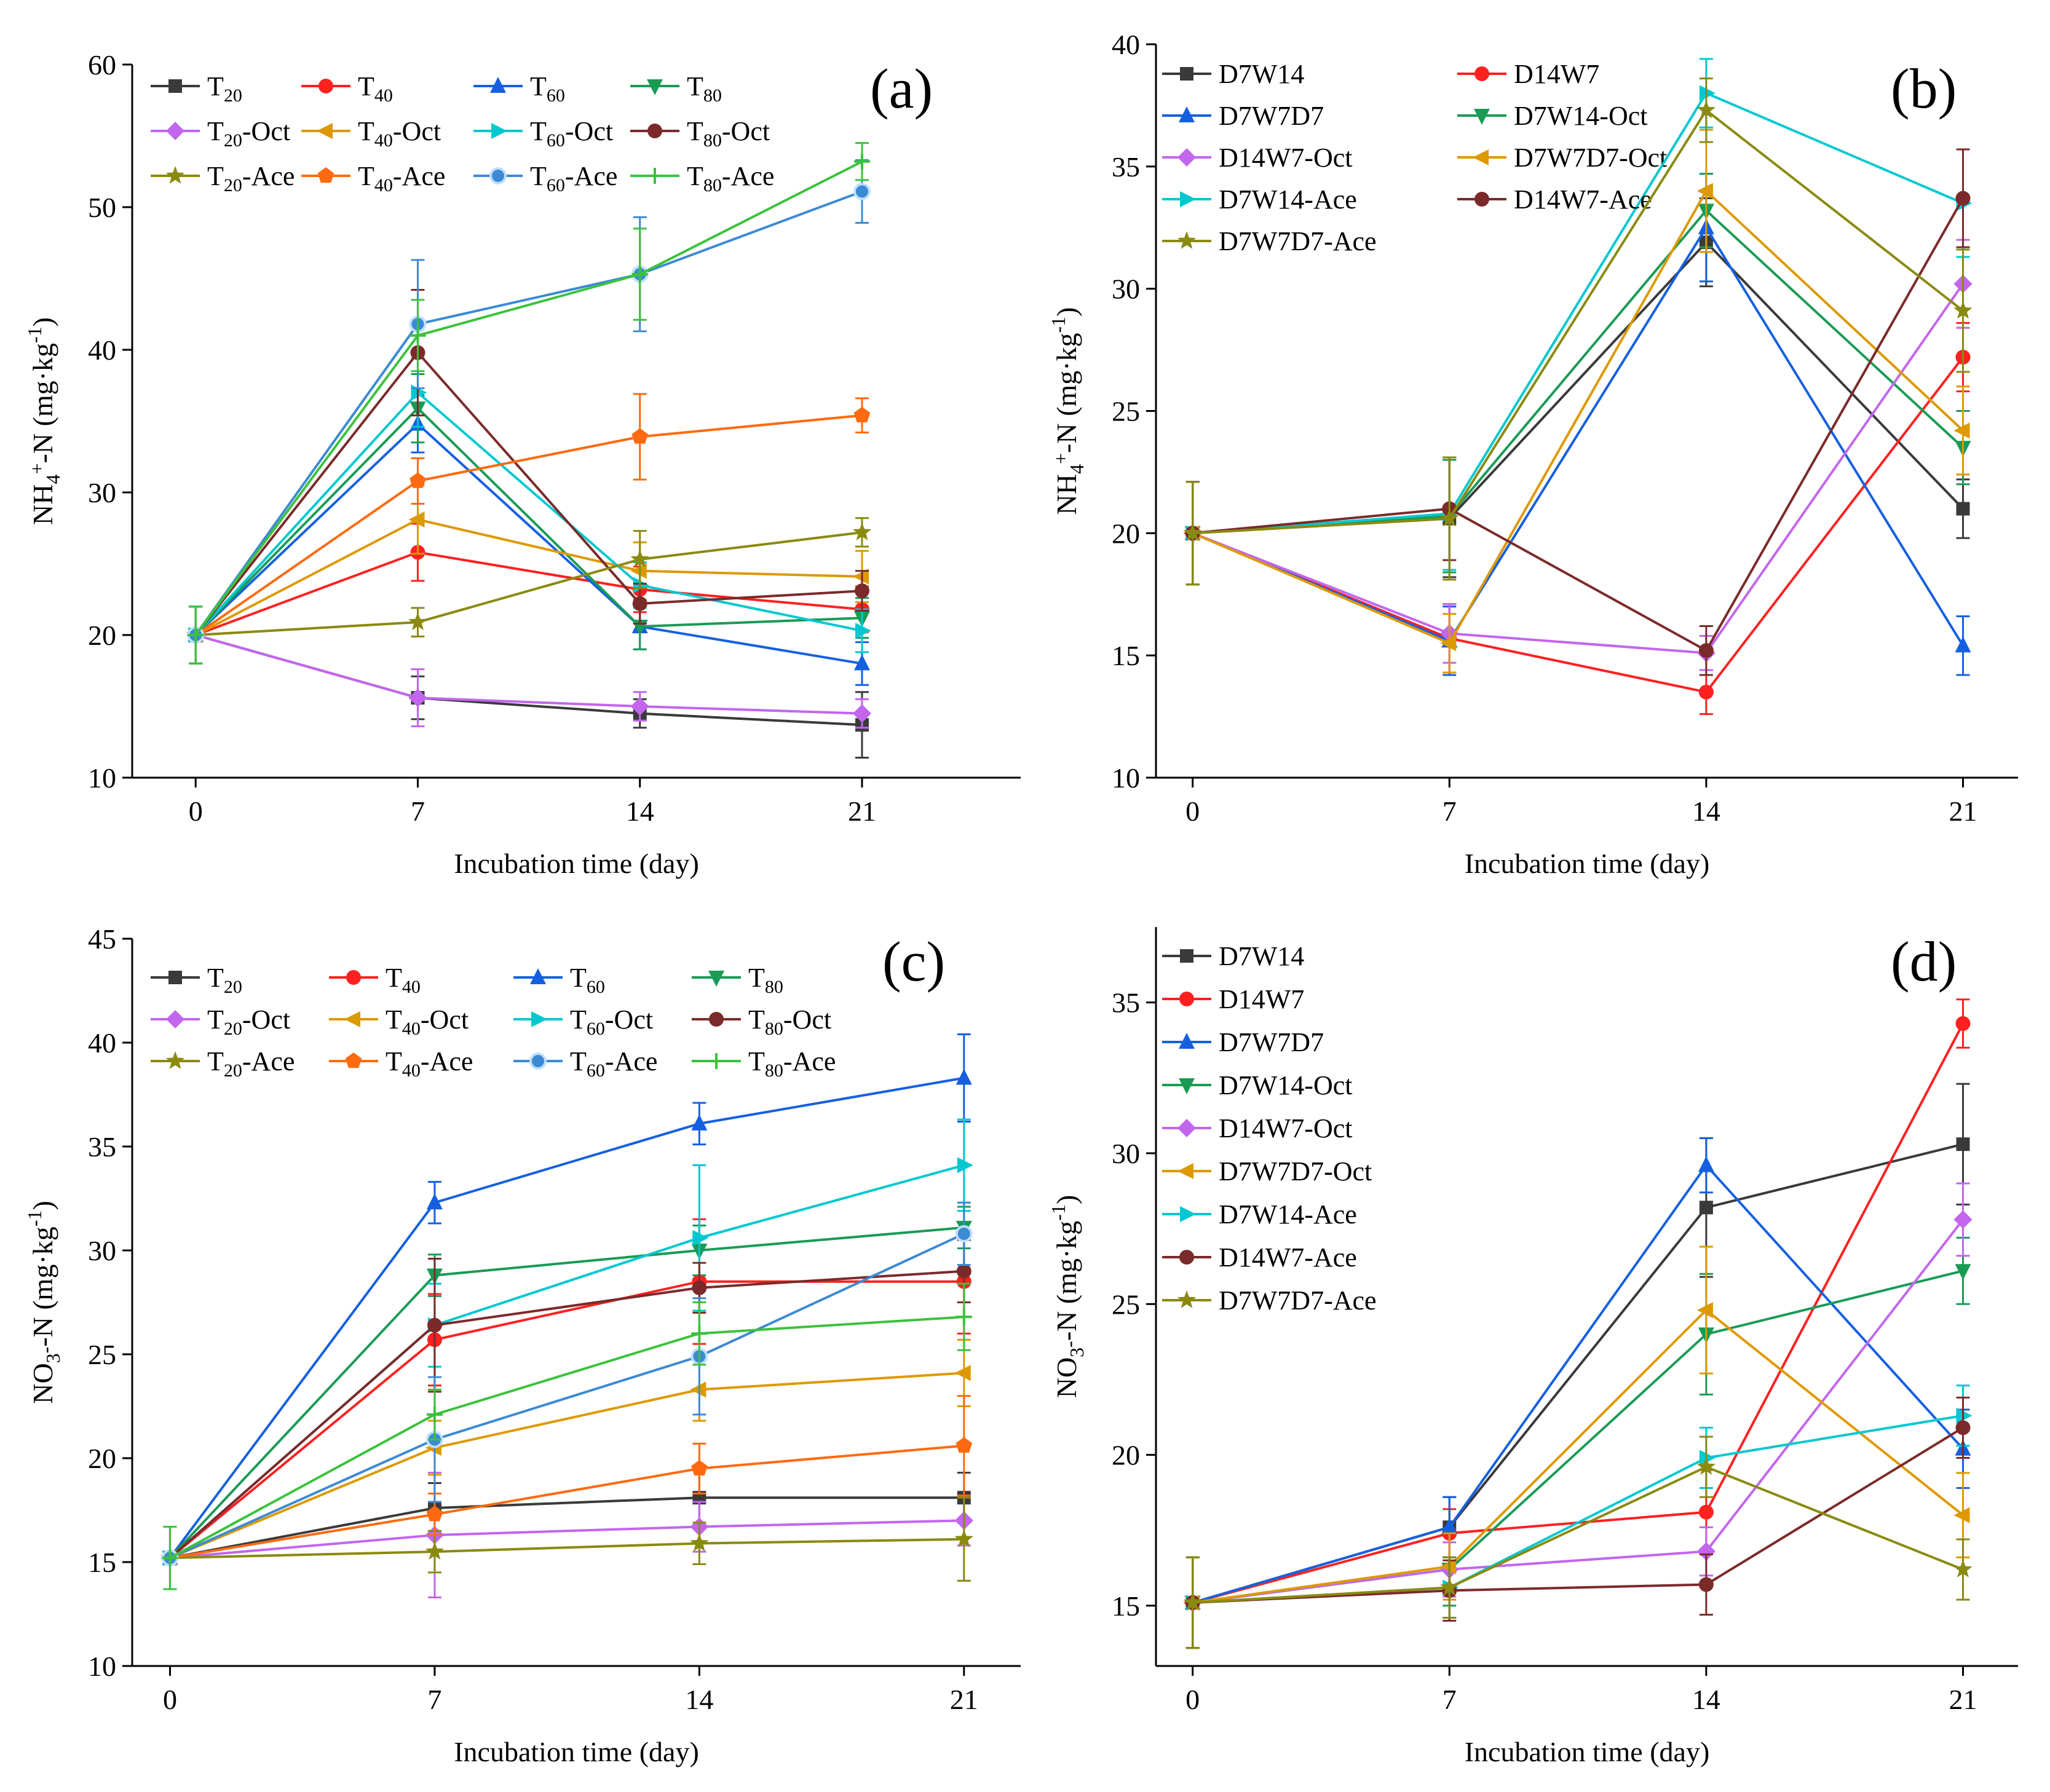  What do you see at coordinates (1295, 1171) in the screenshot?
I see `legend-label: D7W7D7-Oct` at bounding box center [1295, 1171].